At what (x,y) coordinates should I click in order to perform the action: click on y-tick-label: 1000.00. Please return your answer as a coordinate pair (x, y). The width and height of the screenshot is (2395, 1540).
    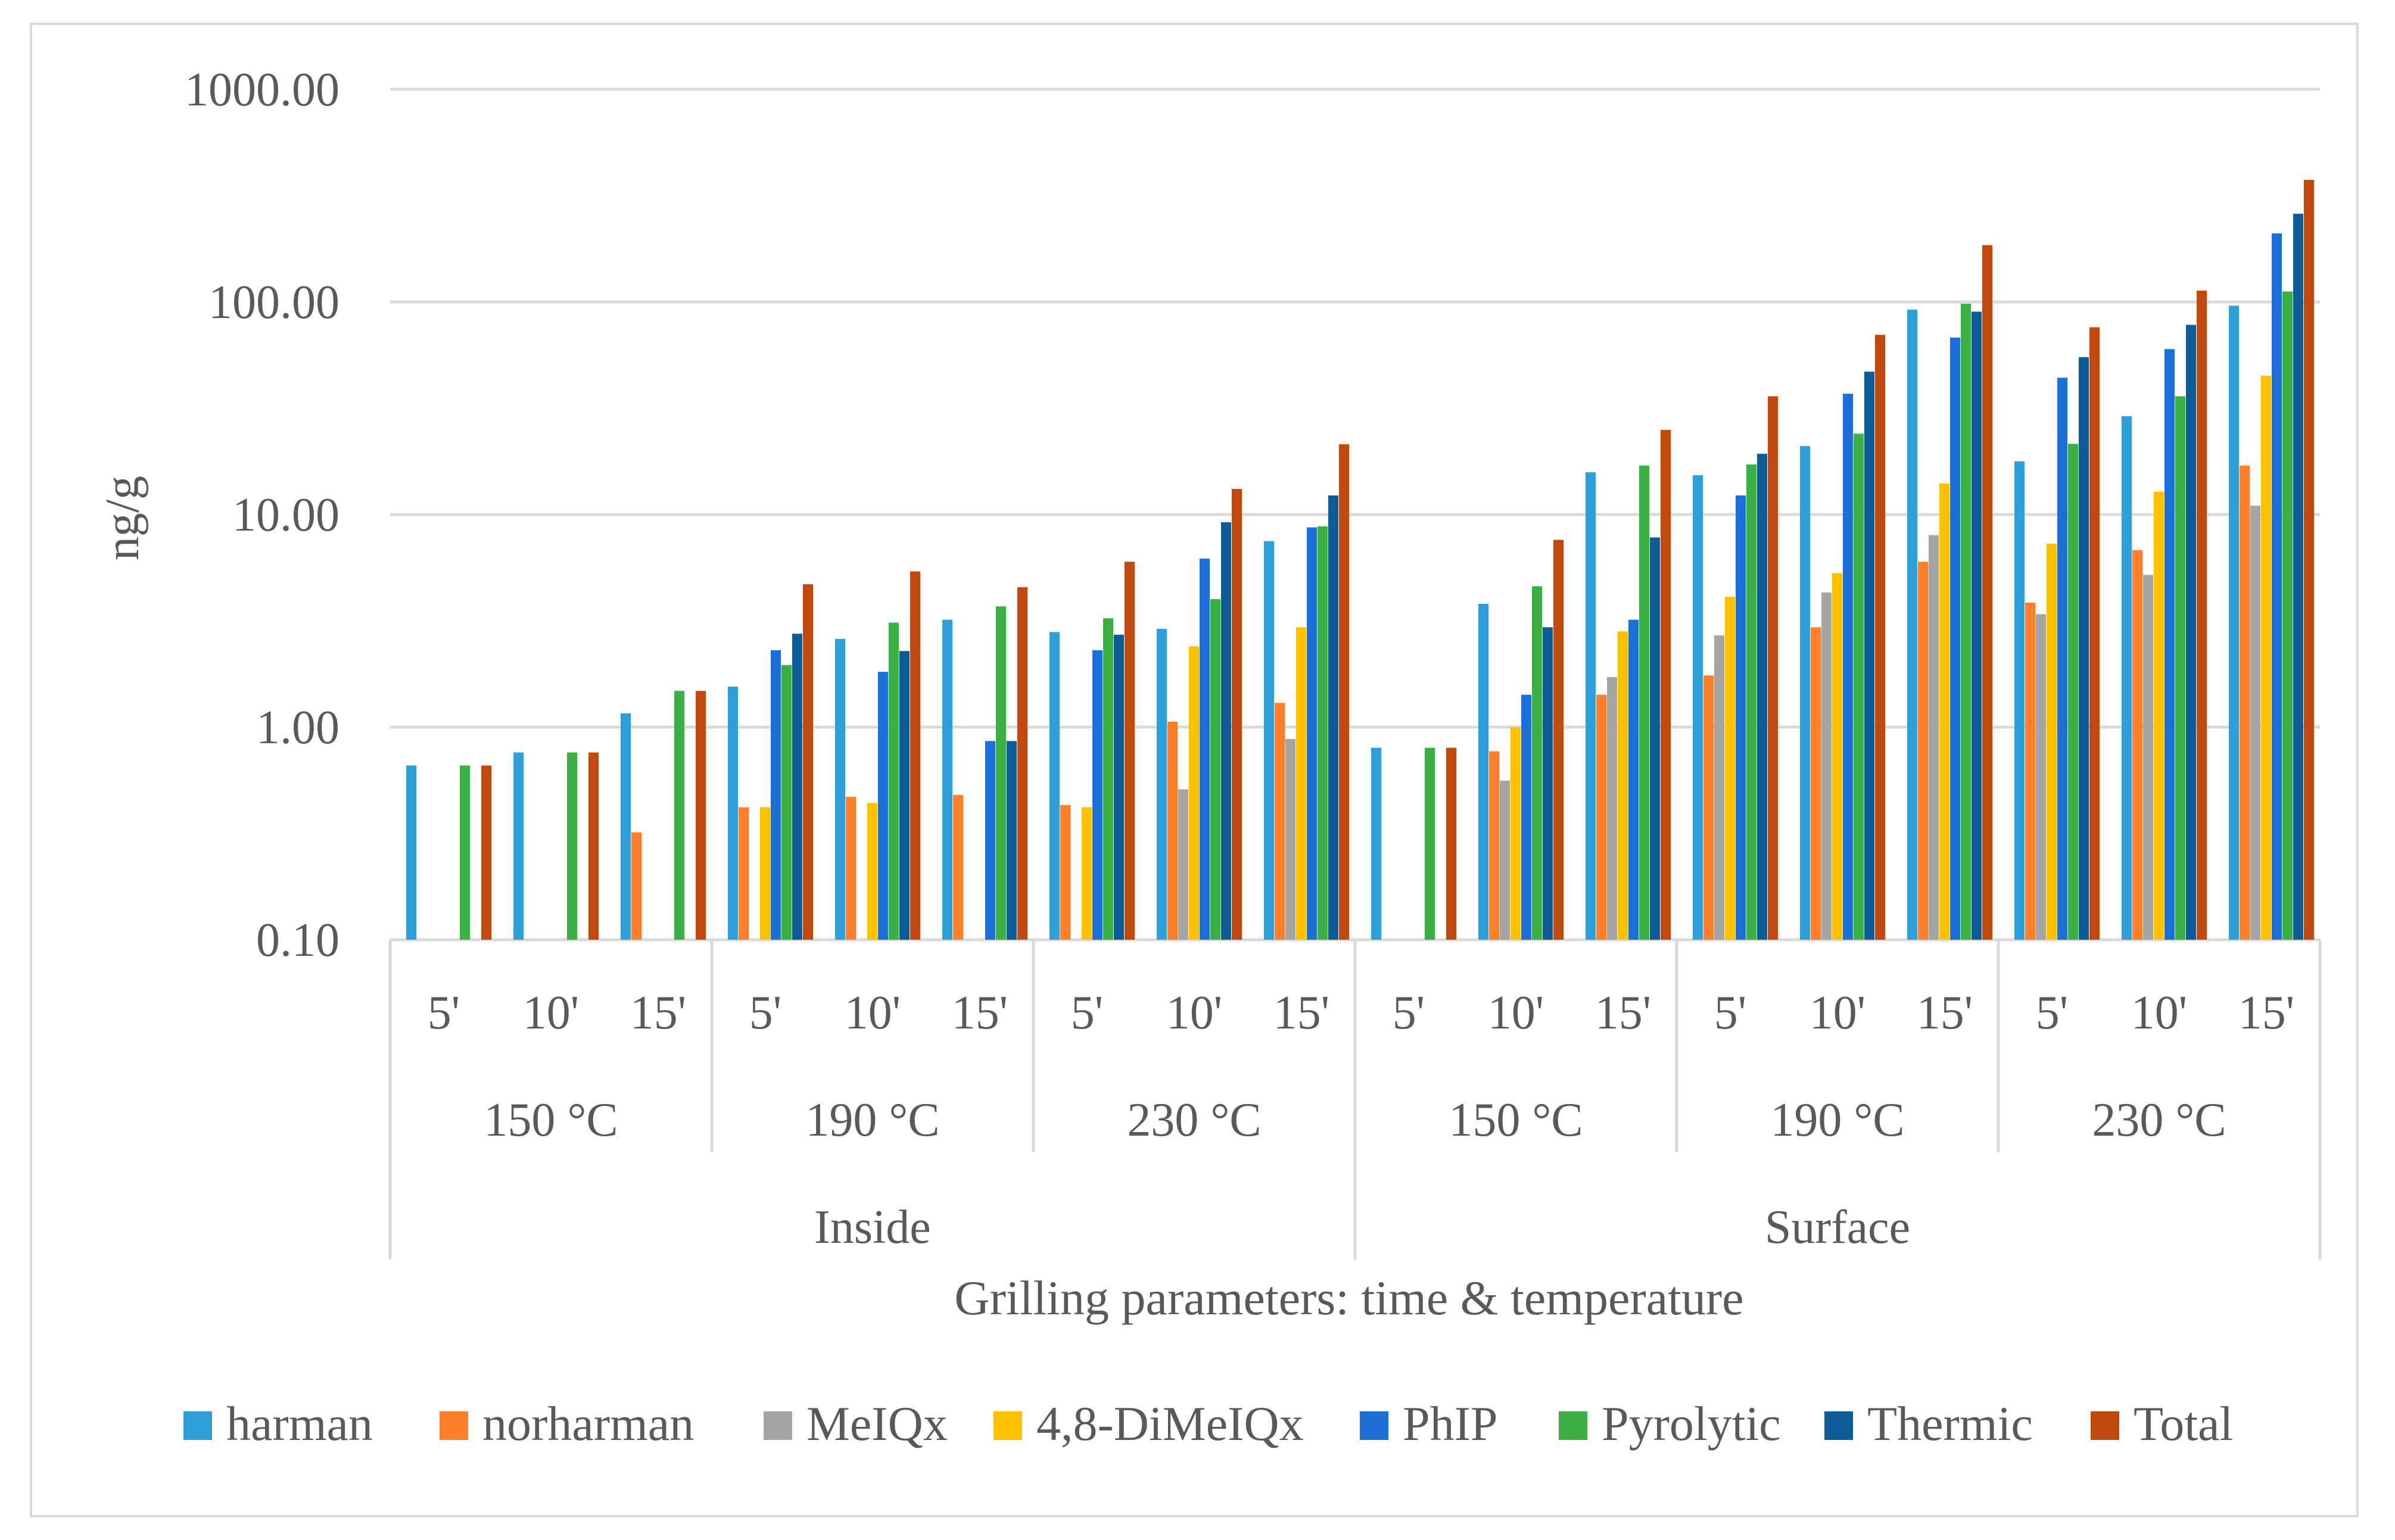
    Looking at the image, I should click on (262, 90).